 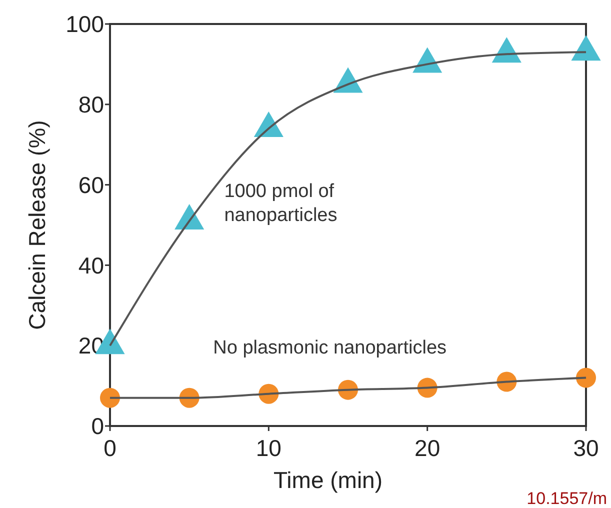 I want to click on series-label: No plasmonic nanoparticles, so click(x=330, y=348).